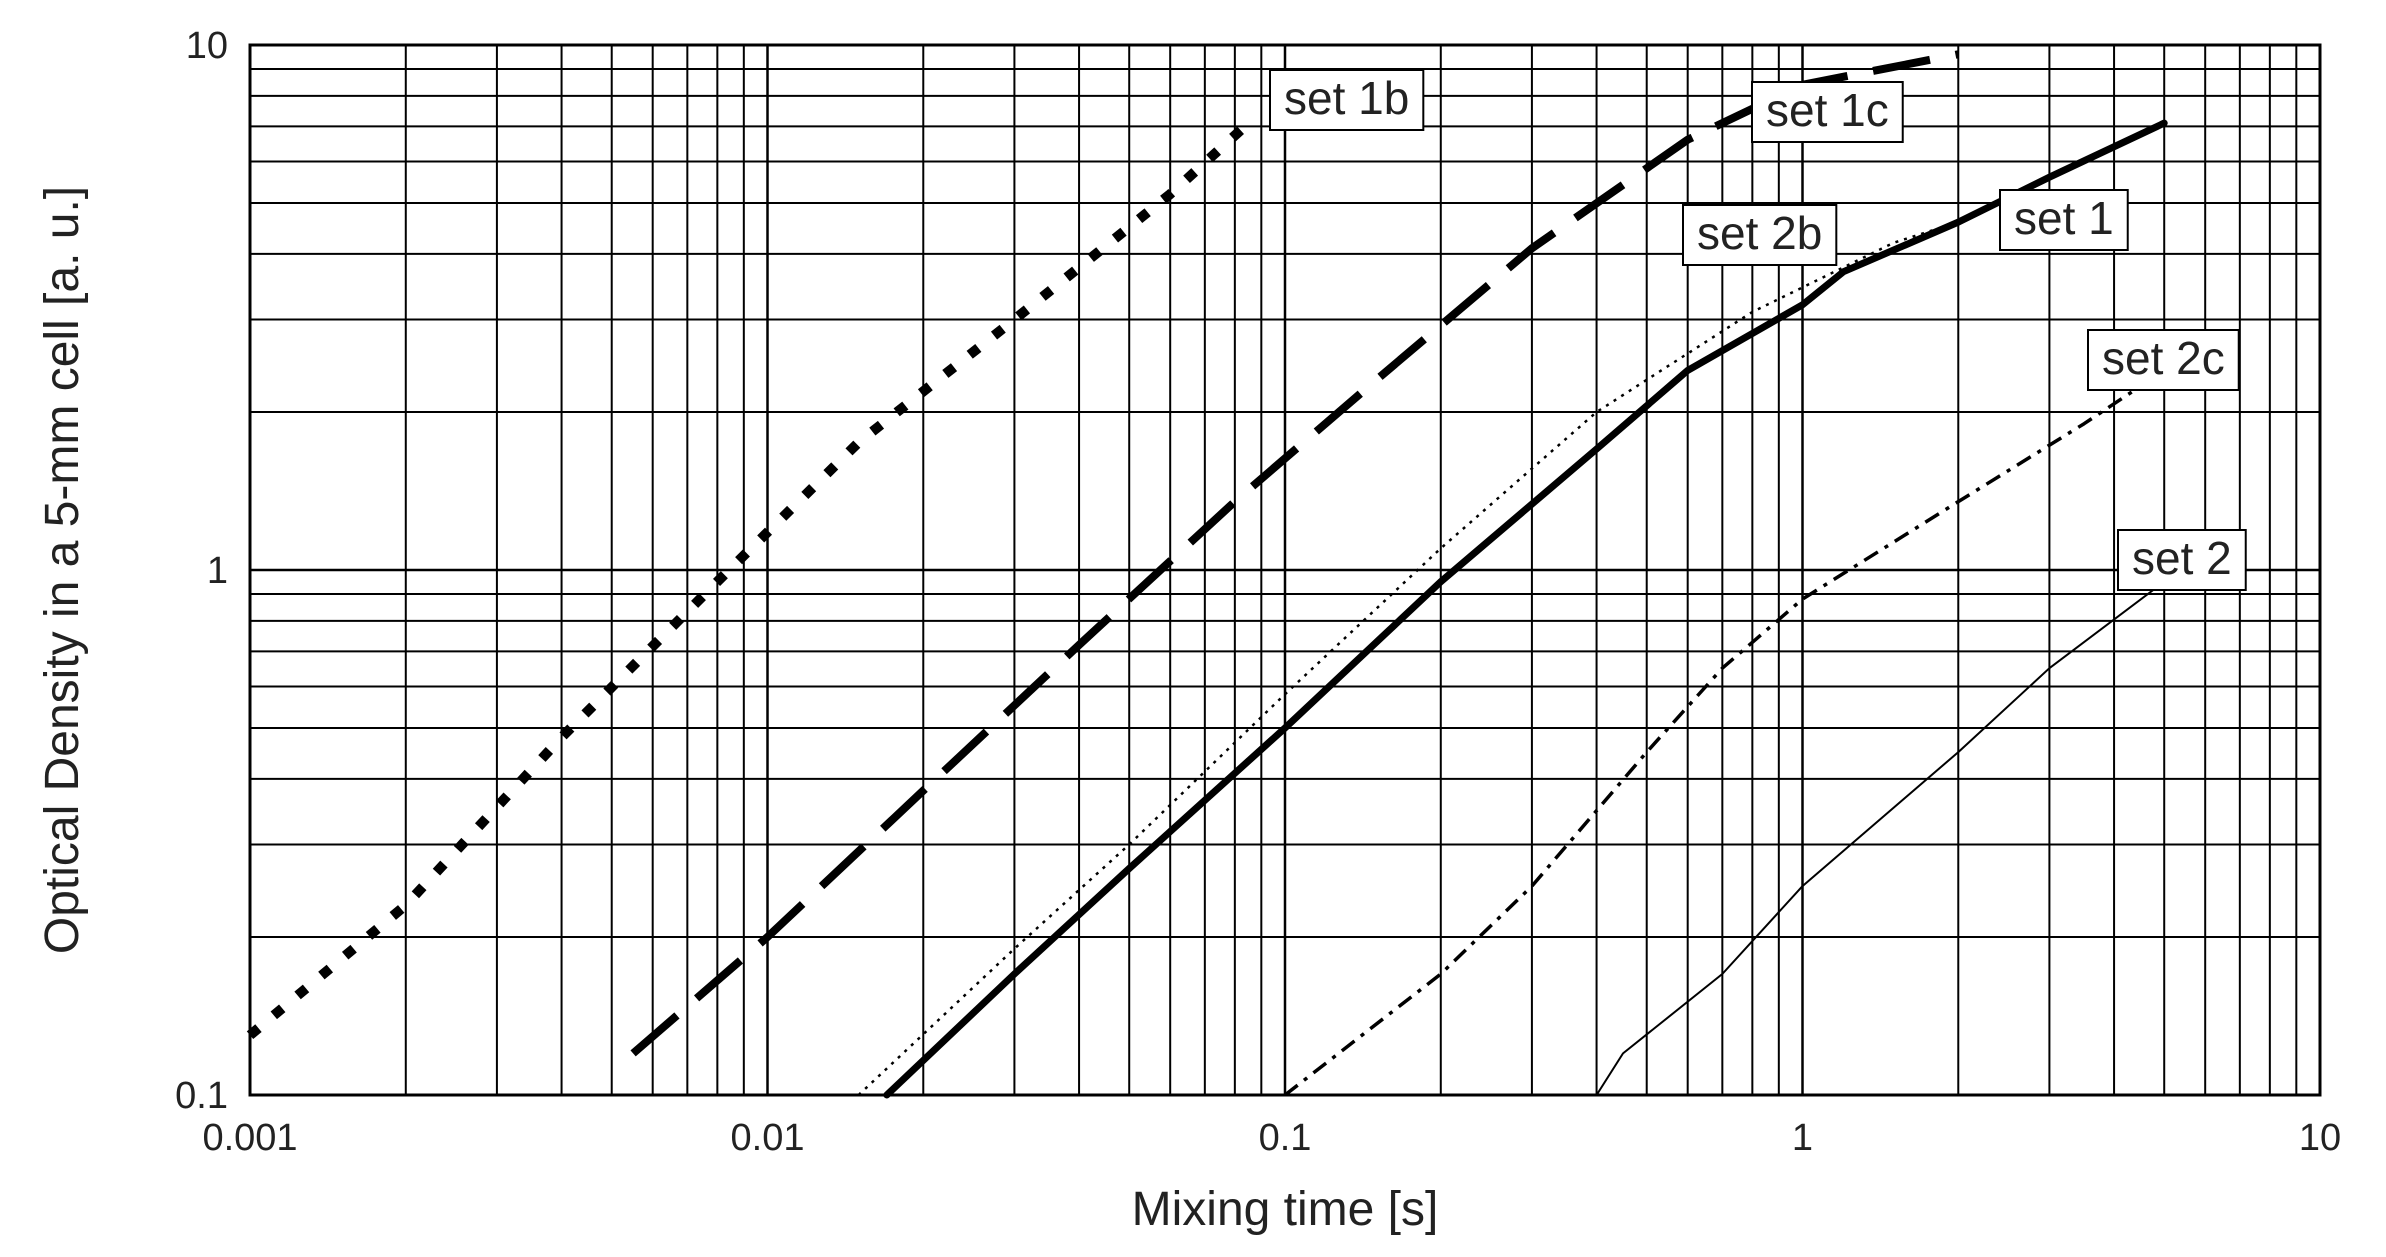 Image resolution: width=2386 pixels, height=1257 pixels. Describe the element at coordinates (217, 571) in the screenshot. I see `y-tick-label: 1` at that location.